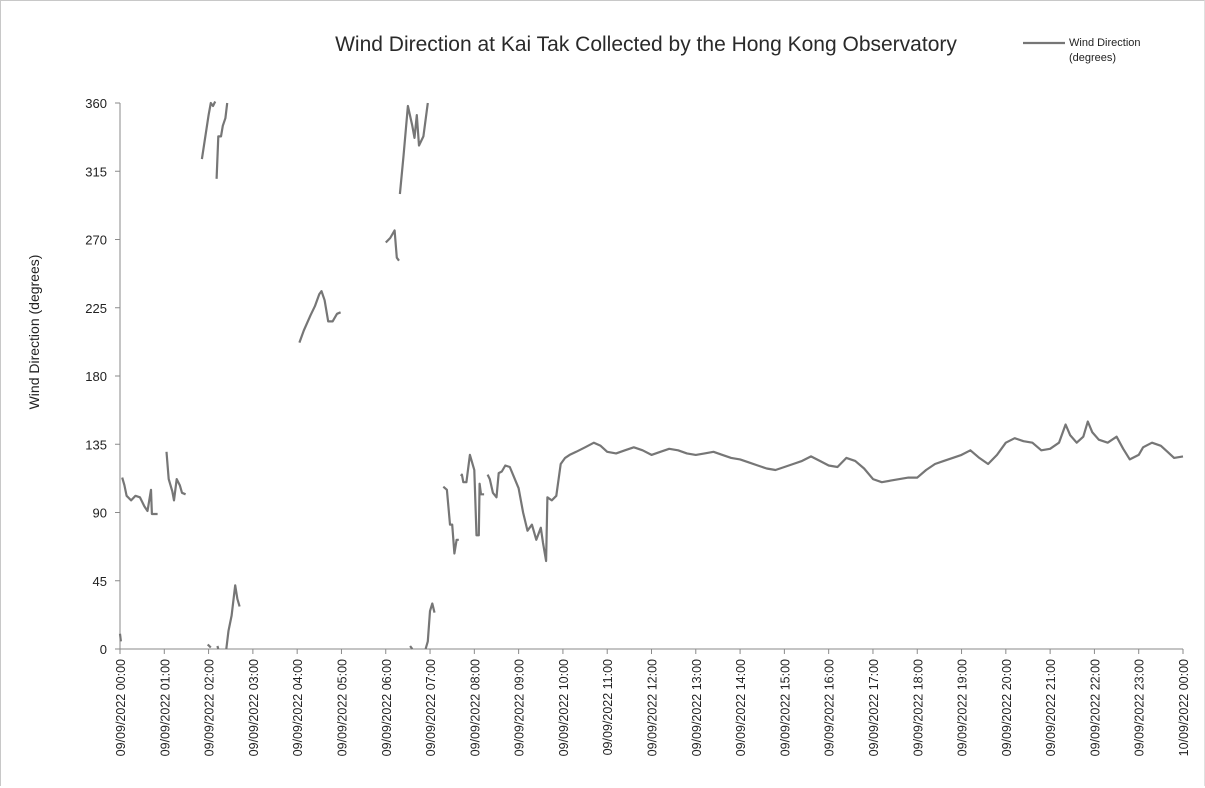 This screenshot has width=1205, height=788. Describe the element at coordinates (1007, 707) in the screenshot. I see `x-tick-label: 09/09/2022 20:00` at that location.